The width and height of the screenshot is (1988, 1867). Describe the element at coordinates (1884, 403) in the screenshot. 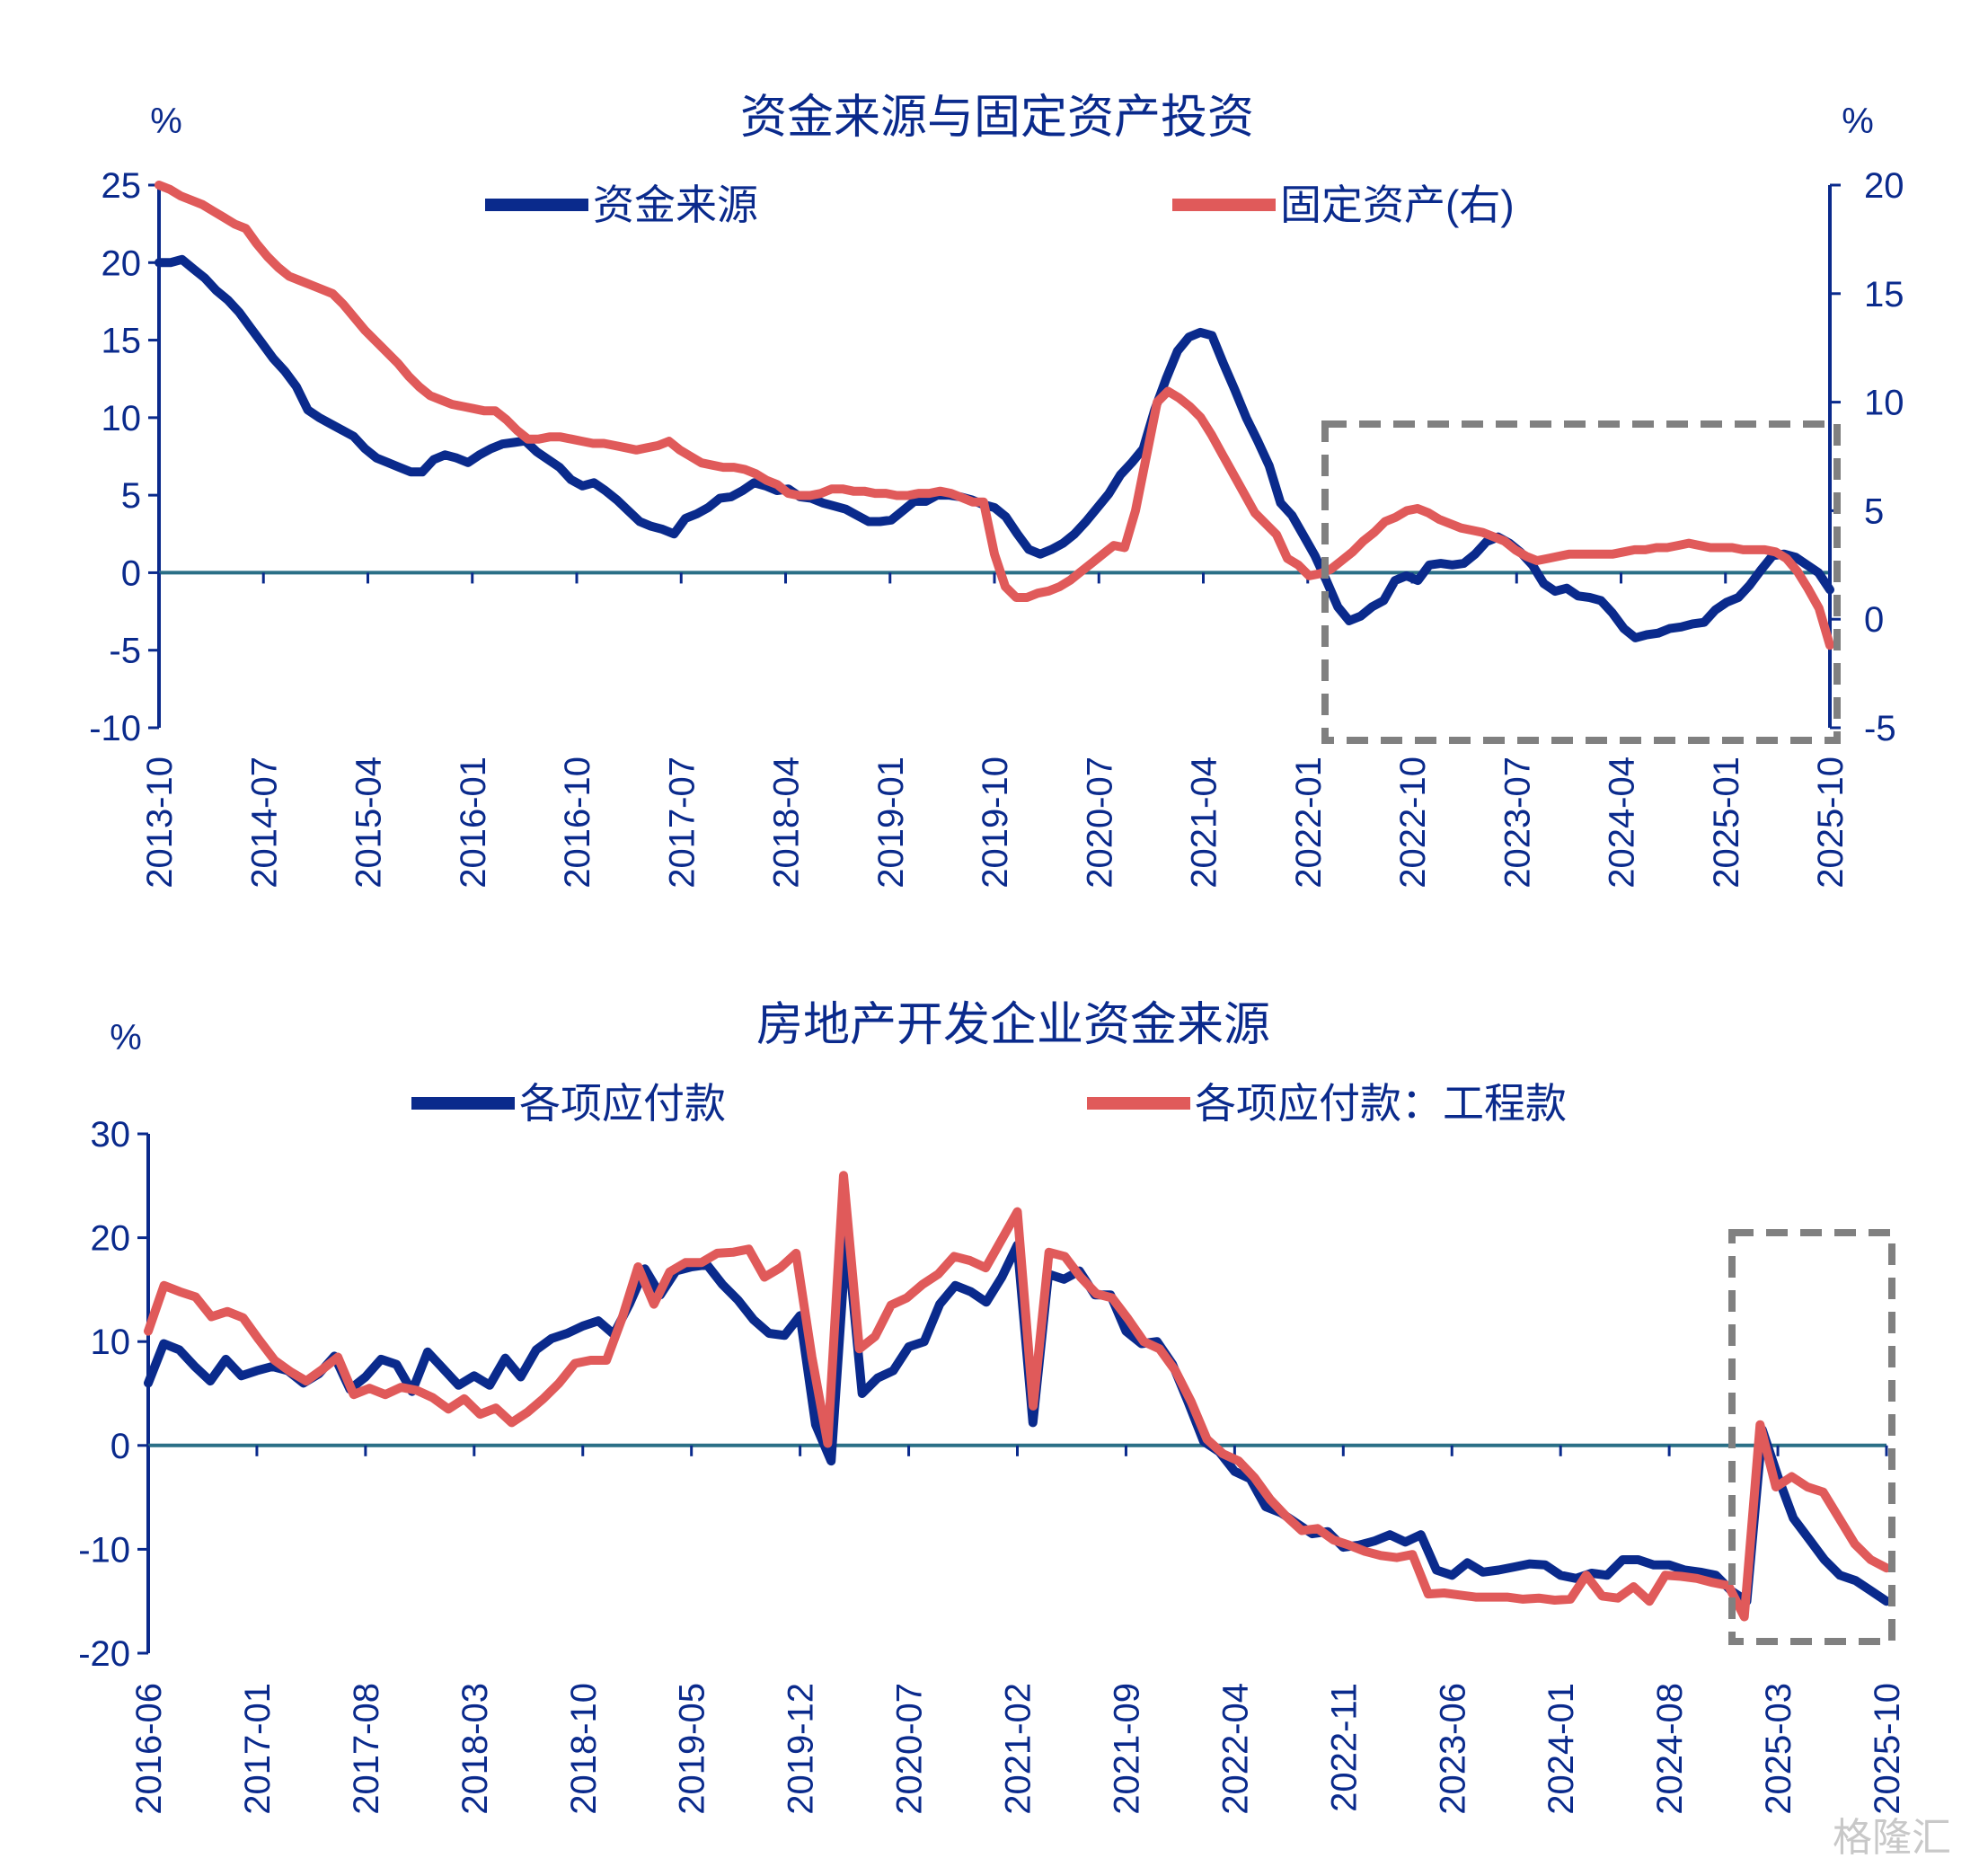

I see `chart-1-right-tick-label: 10` at that location.